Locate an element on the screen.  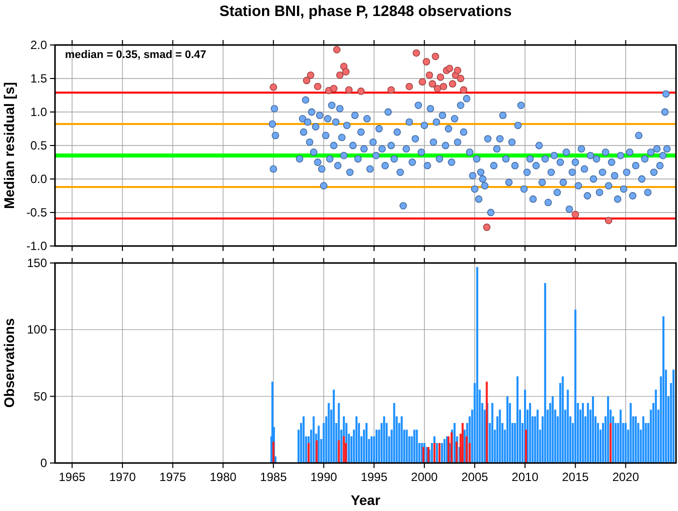
y-tick-label: 1.0 is located at coordinates (39, 112).